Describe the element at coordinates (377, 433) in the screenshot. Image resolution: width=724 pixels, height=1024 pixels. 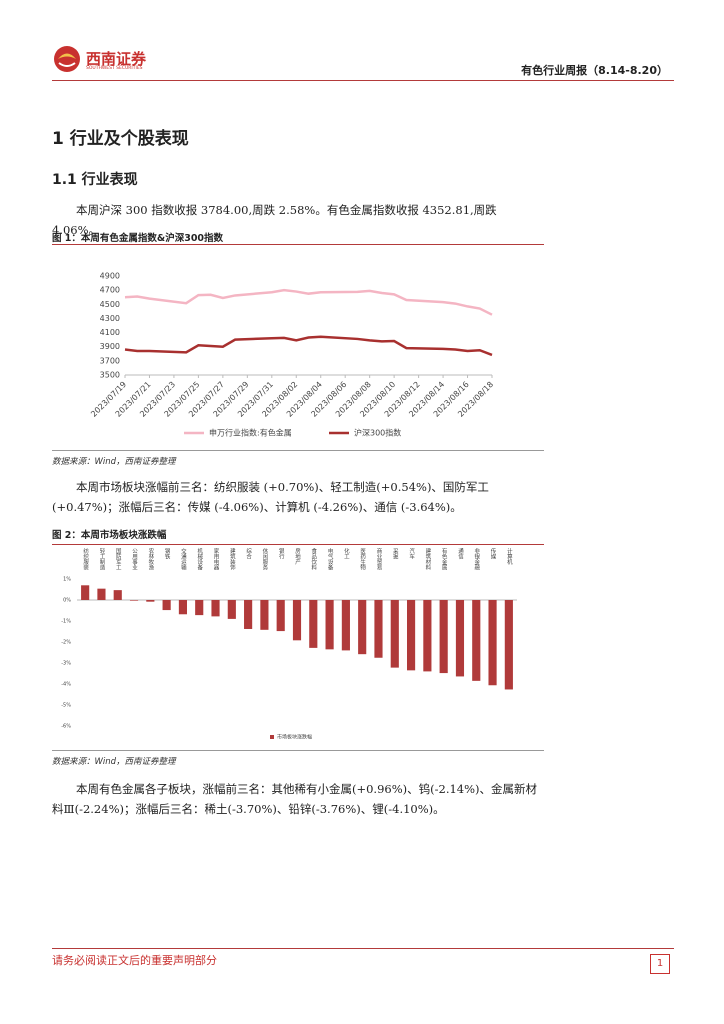
I see `legend-label: 沪深300指数` at that location.